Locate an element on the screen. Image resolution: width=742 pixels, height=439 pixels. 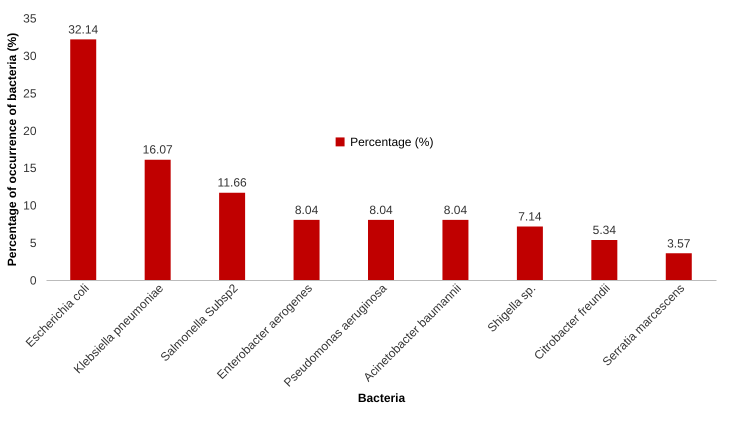
y-axis-title: Percentage of occurrence of bacteria (%) is located at coordinates (12, 149).